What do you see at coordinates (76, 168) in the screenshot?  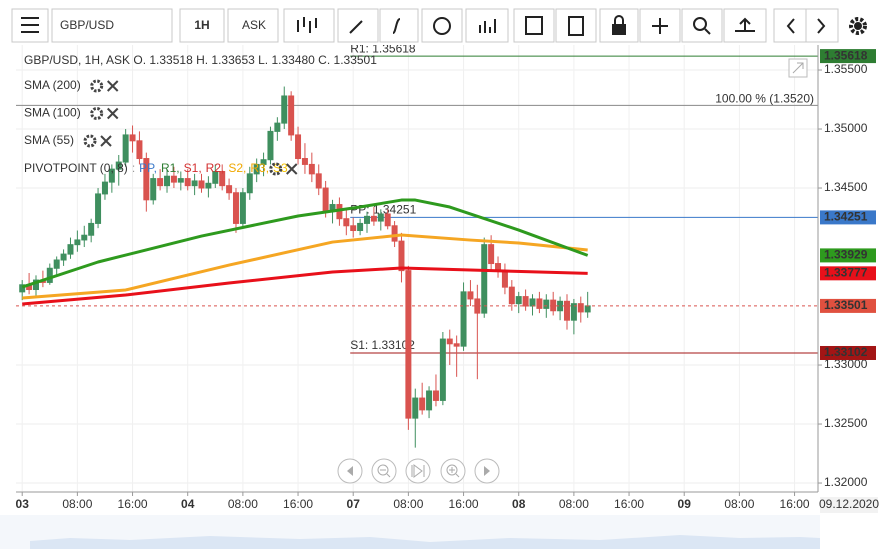 I see `legend-item: PIVOTPOINT (0, 8)` at bounding box center [76, 168].